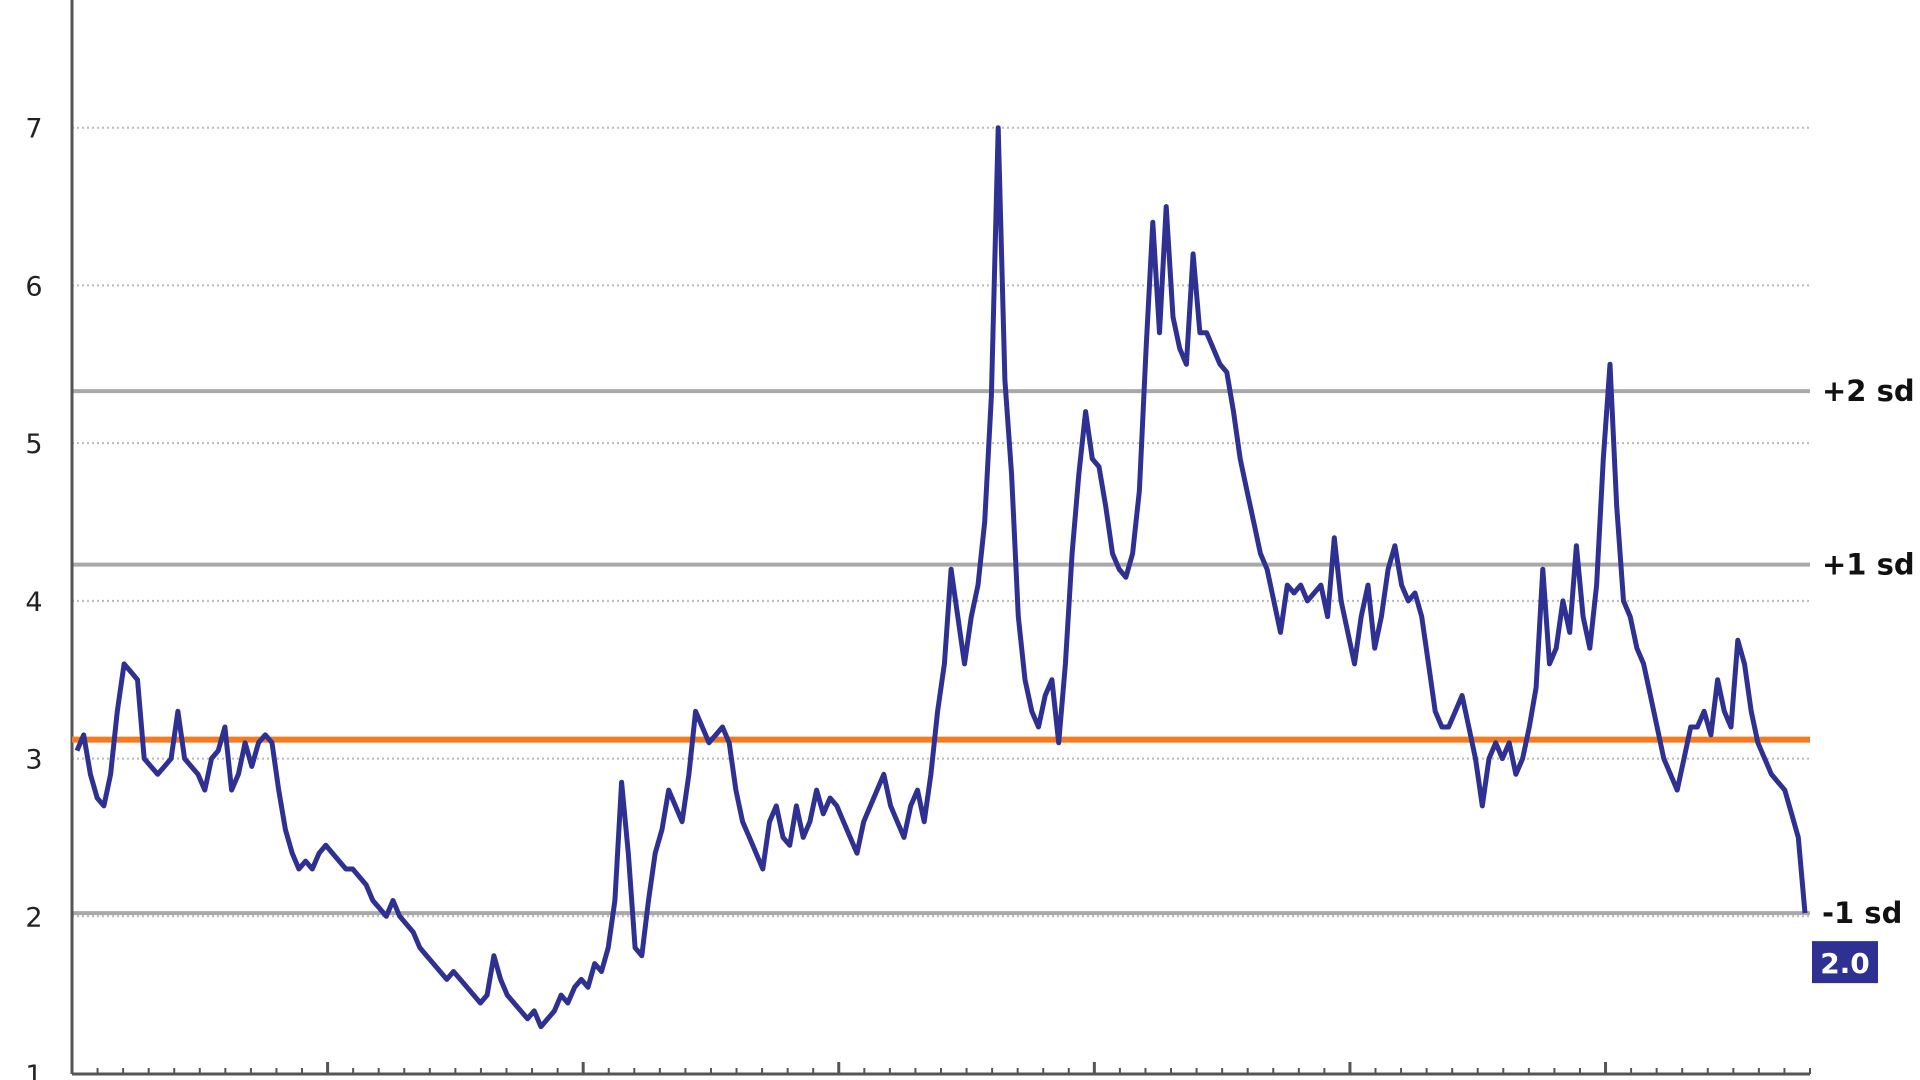 This screenshot has height=1080, width=1920. I want to click on y-tick-label: 5, so click(33, 444).